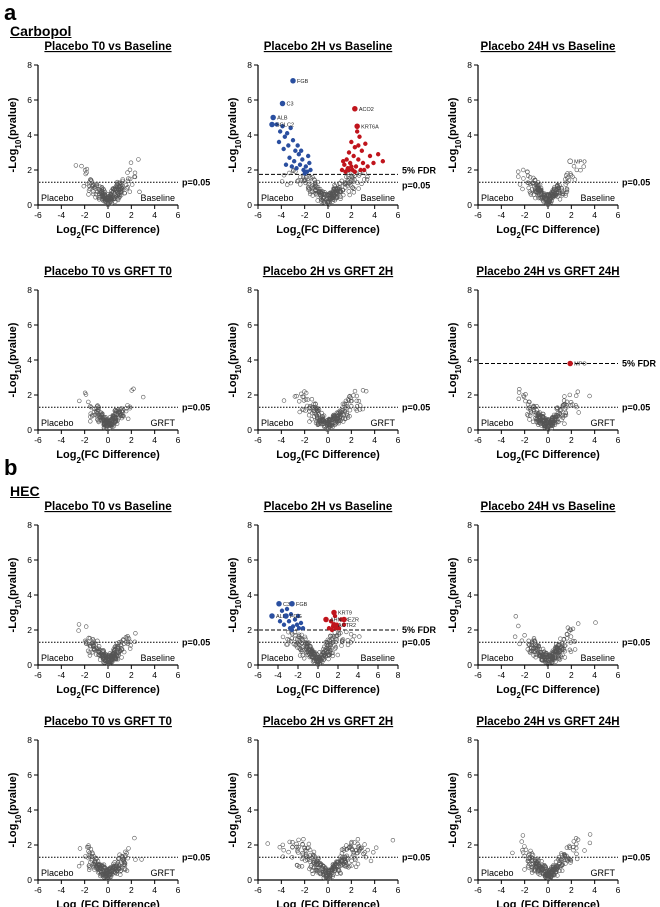 The width and height of the screenshot is (660, 907). What do you see at coordinates (293, 80) in the screenshot?
I see `labeled-point` at bounding box center [293, 80].